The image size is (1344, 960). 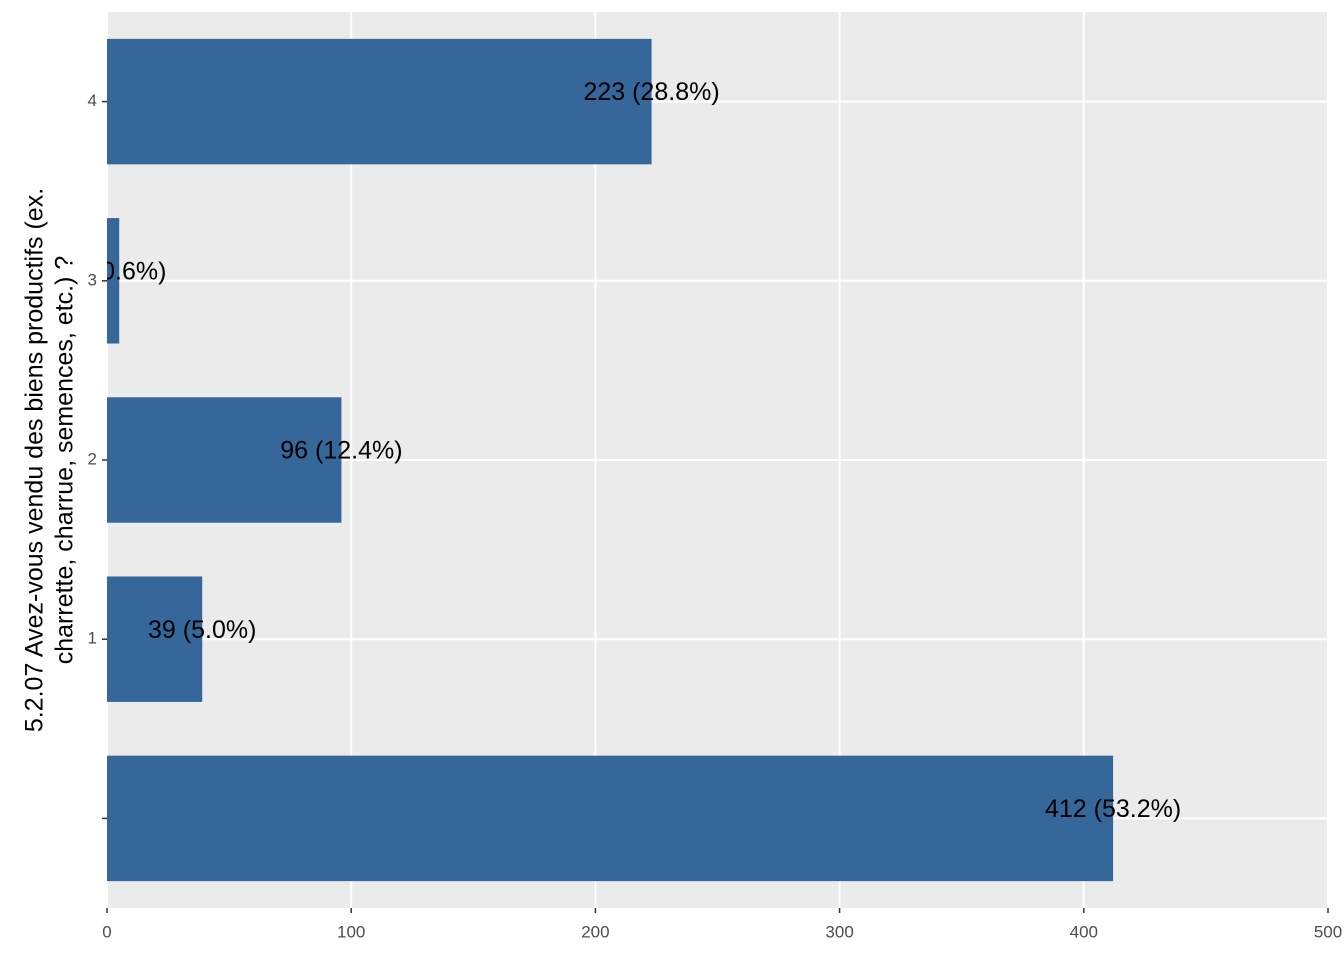 I want to click on y-tick-label: 1, so click(x=92, y=638).